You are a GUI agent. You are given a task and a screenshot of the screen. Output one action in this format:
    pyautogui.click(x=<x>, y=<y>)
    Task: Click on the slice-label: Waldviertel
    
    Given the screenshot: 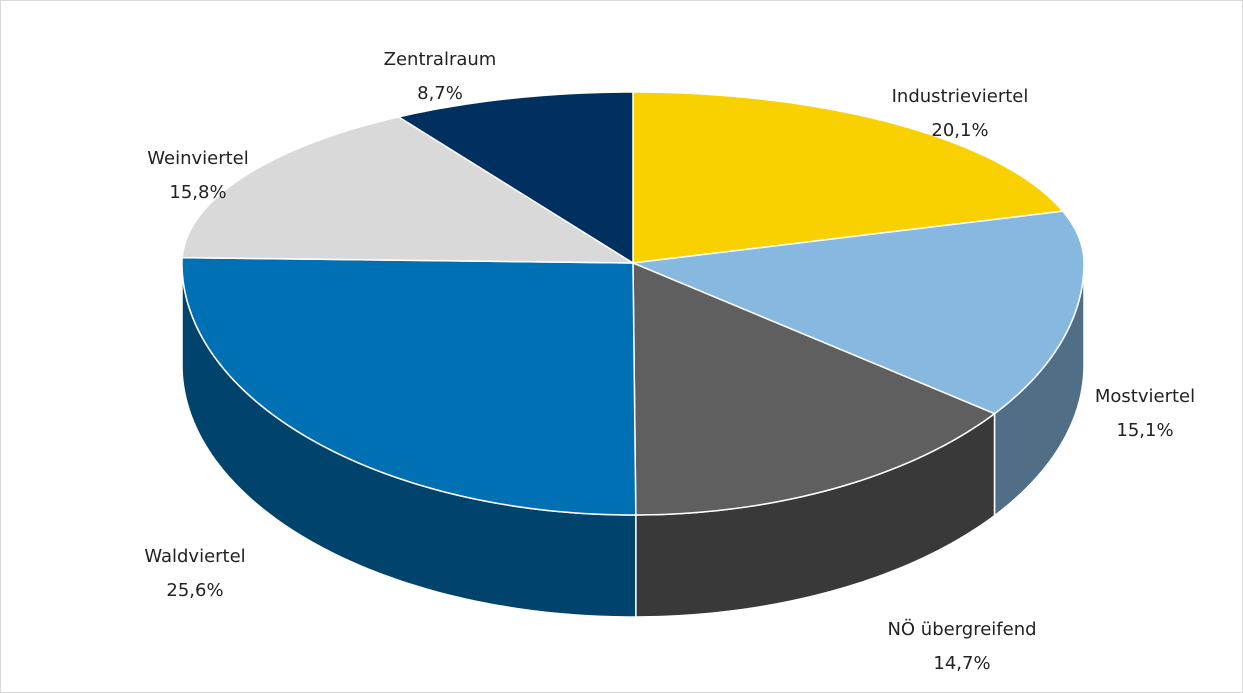 What is the action you would take?
    pyautogui.click(x=194, y=556)
    